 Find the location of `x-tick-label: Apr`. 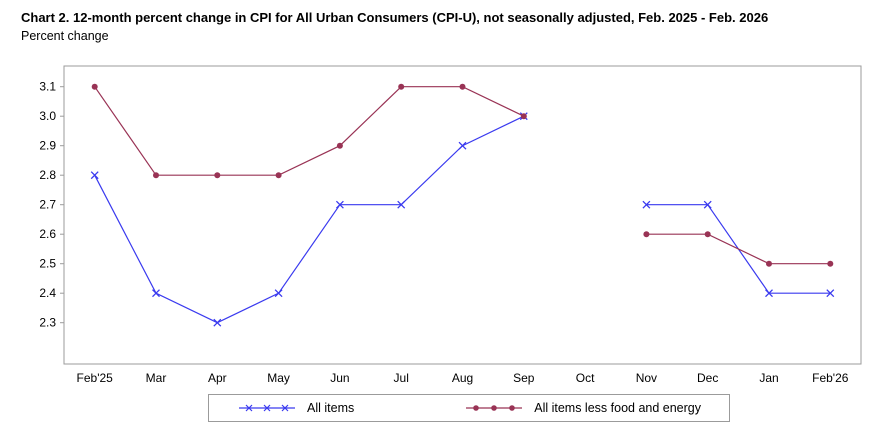

x-tick-label: Apr is located at coordinates (217, 378).